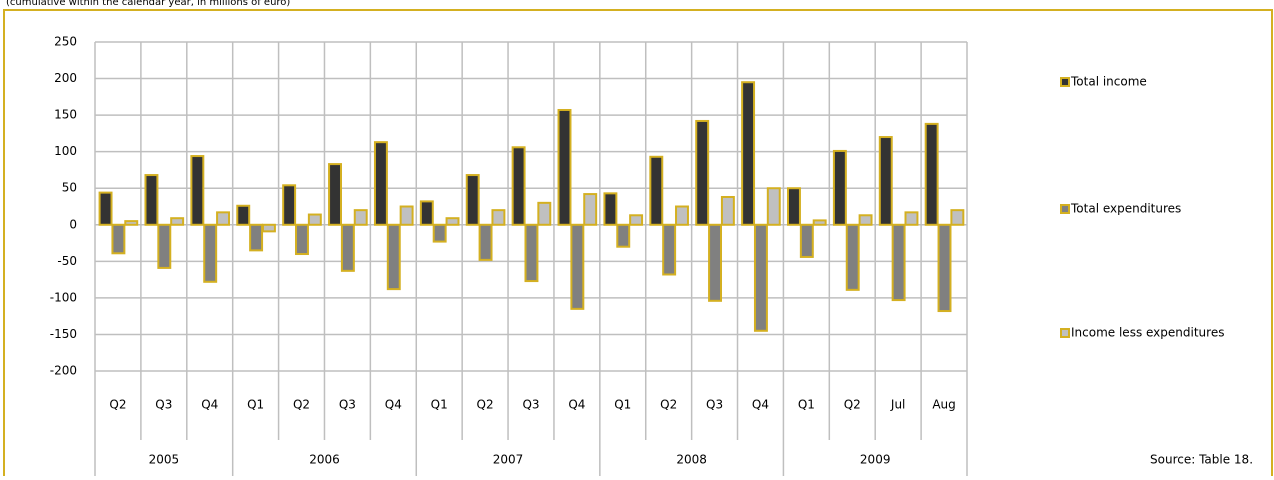 This screenshot has width=1274, height=480. Describe the element at coordinates (65, 42) in the screenshot. I see `y-tick-label: 250` at that location.